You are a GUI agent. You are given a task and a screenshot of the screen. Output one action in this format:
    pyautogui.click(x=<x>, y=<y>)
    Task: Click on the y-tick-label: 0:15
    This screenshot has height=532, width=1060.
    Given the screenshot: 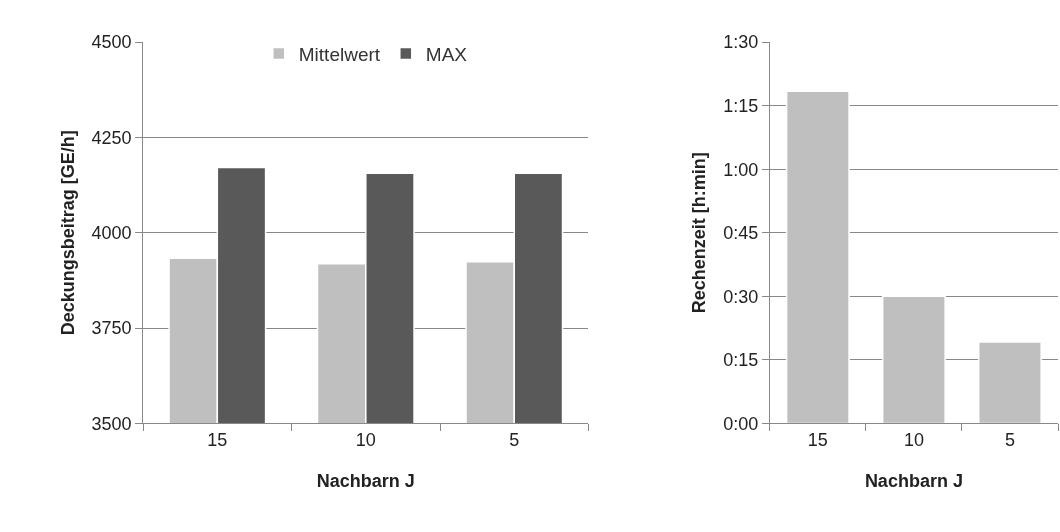 What is the action you would take?
    pyautogui.click(x=741, y=360)
    